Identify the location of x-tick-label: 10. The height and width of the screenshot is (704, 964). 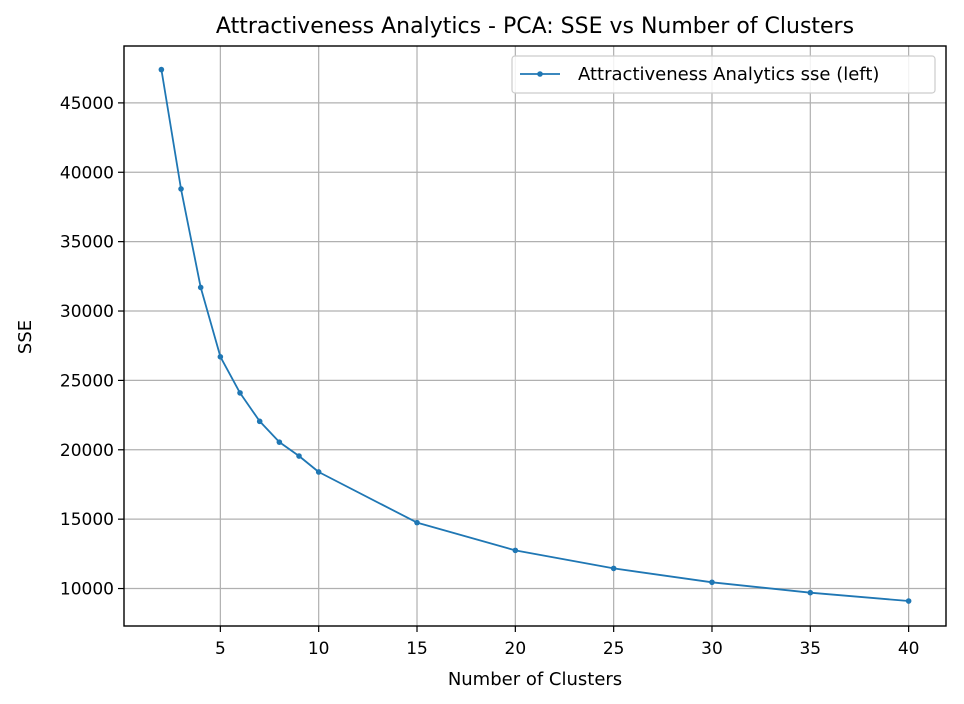
(319, 649).